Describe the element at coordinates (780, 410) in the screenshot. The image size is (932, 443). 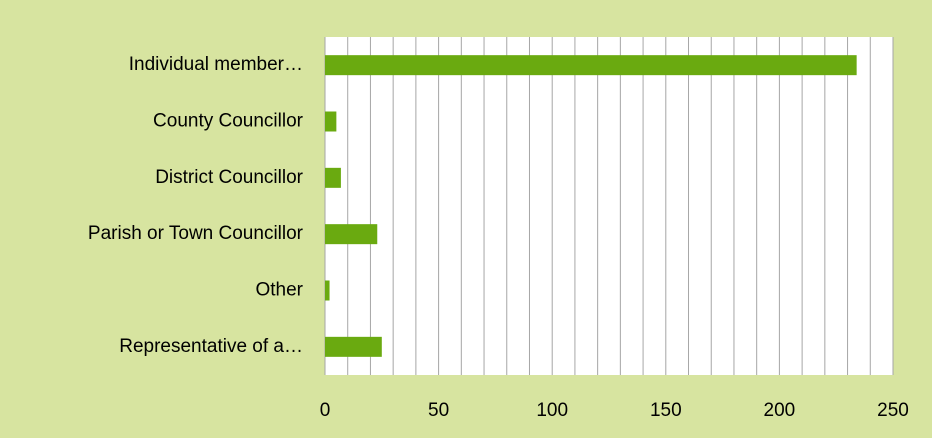
I see `x-tick-label: 200` at that location.